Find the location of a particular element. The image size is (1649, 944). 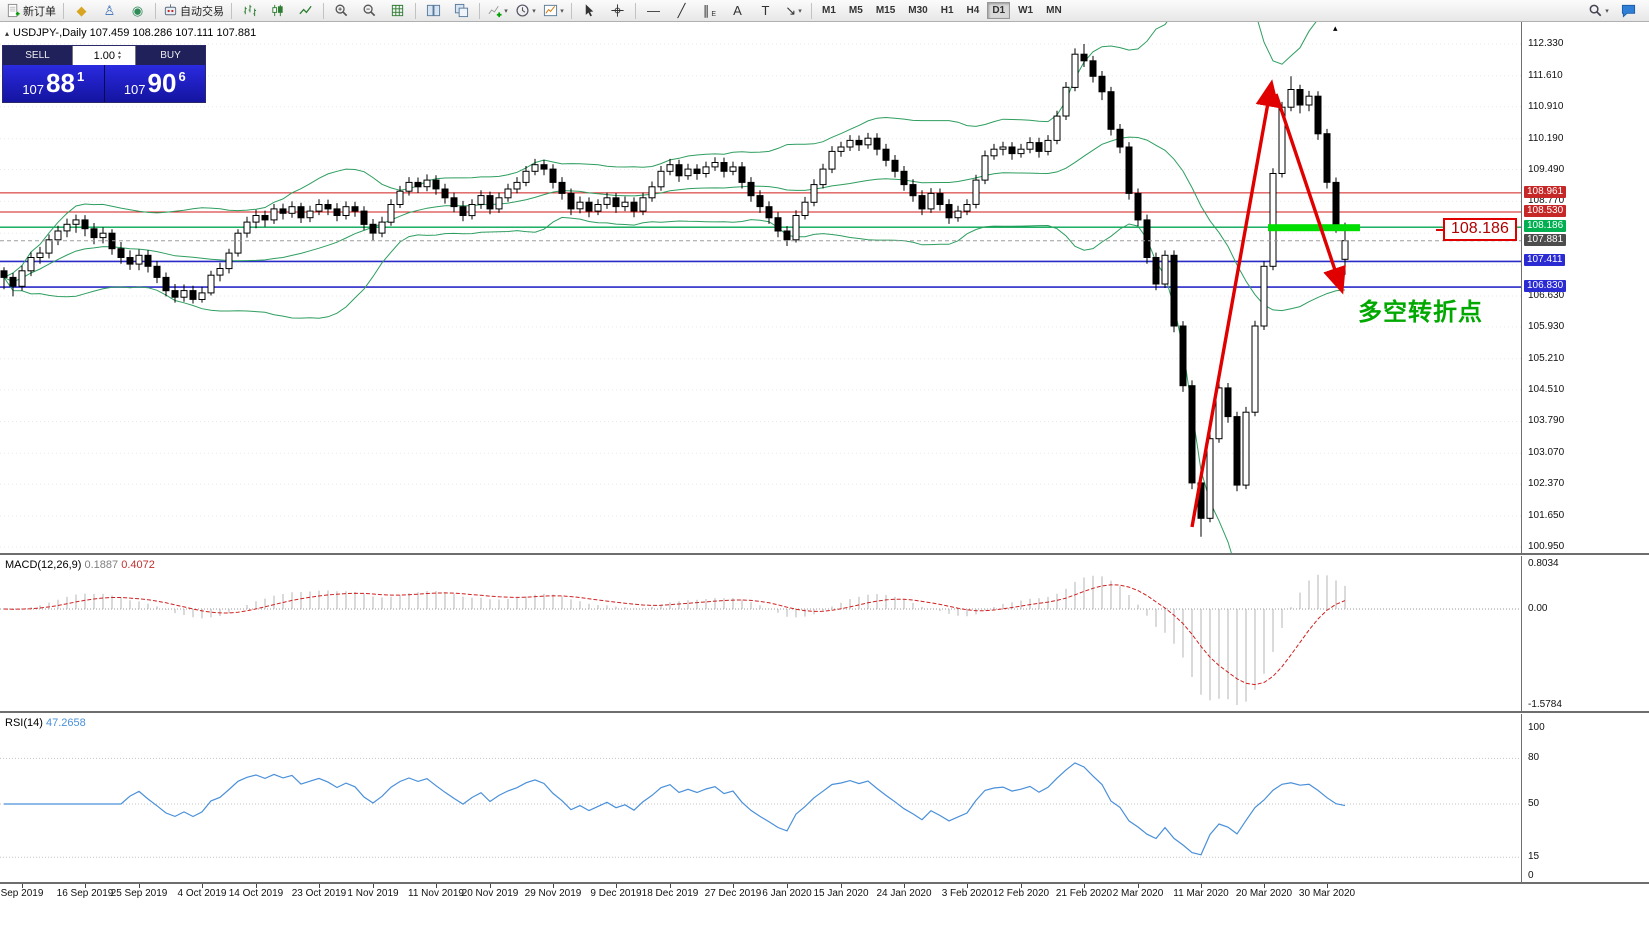

price-label: 106.830 is located at coordinates (1545, 286).